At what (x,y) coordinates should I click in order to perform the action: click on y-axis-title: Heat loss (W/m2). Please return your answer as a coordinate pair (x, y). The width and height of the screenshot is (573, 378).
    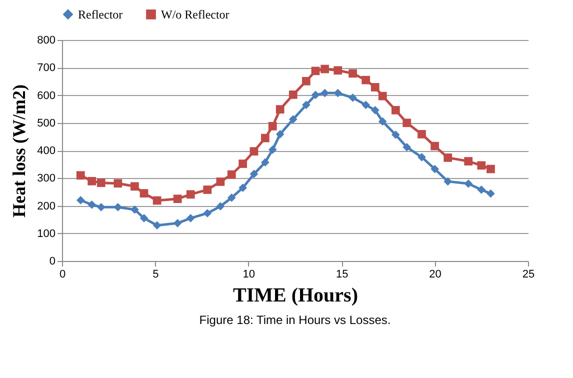
    Looking at the image, I should click on (19, 151).